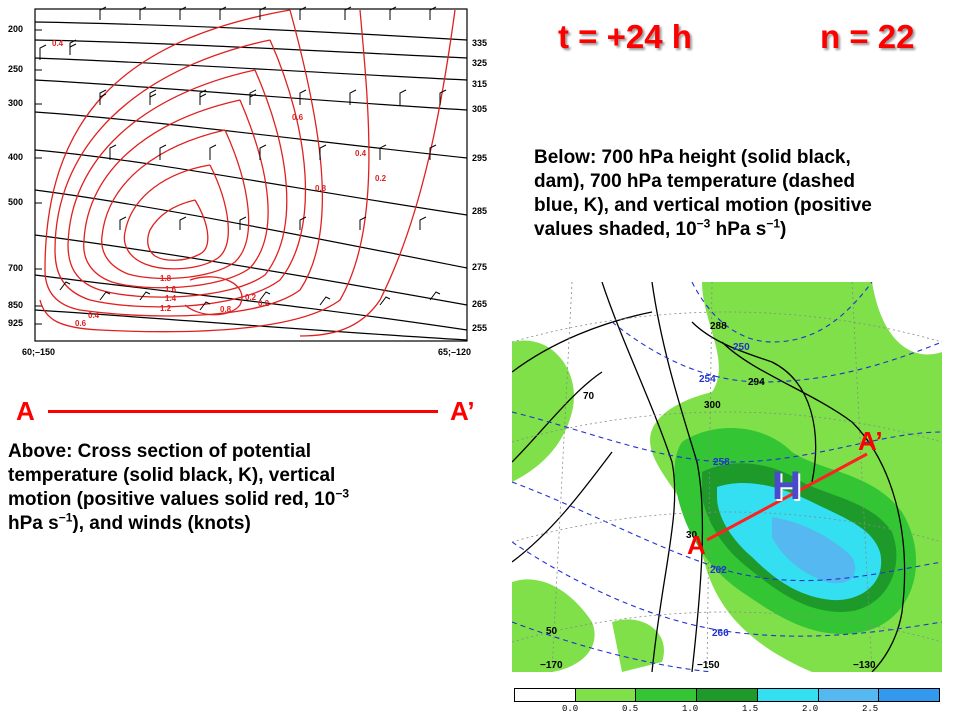 The height and width of the screenshot is (720, 960). Describe the element at coordinates (750, 709) in the screenshot. I see `colorbar-label: 1.5` at that location.